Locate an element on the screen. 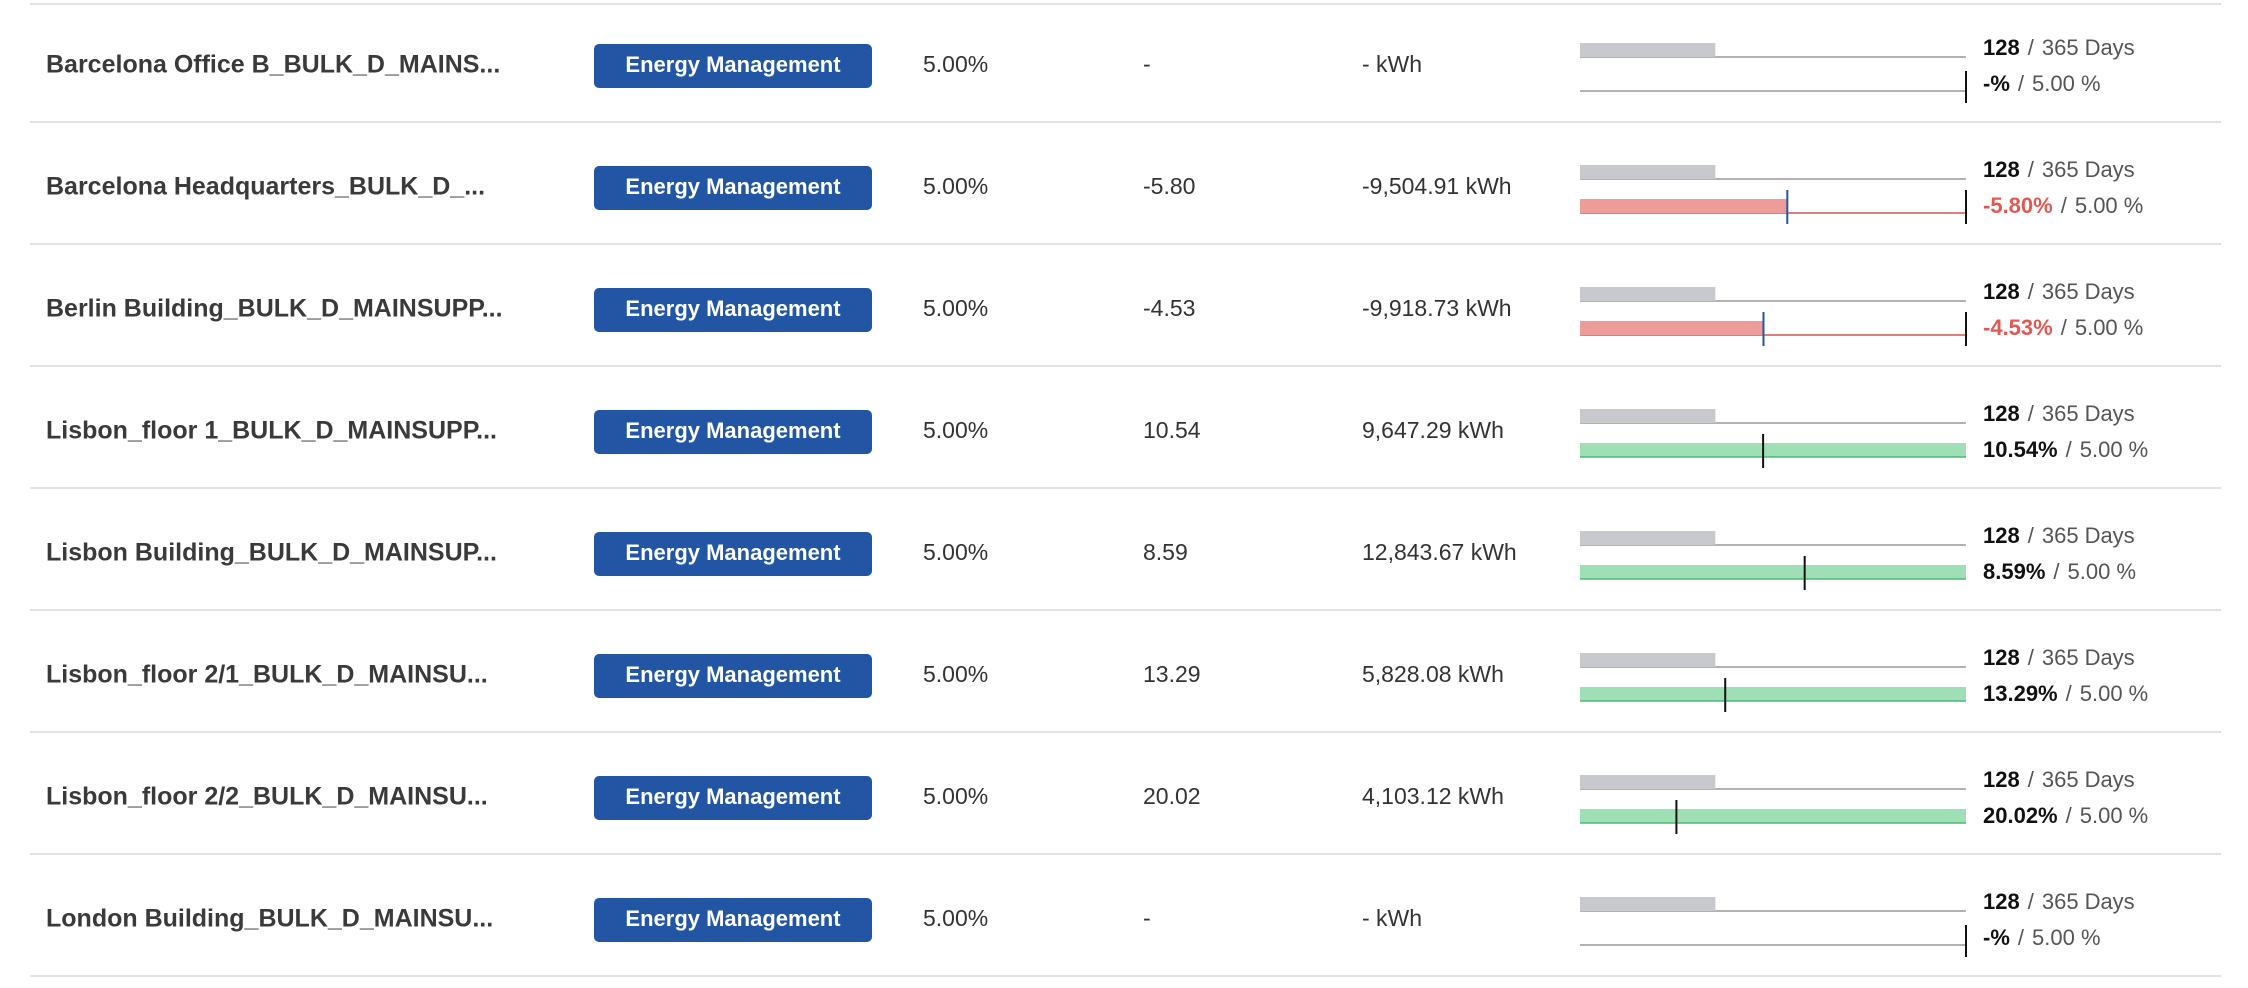  pct-text: 8.59% / 5.00 % is located at coordinates (2059, 571).